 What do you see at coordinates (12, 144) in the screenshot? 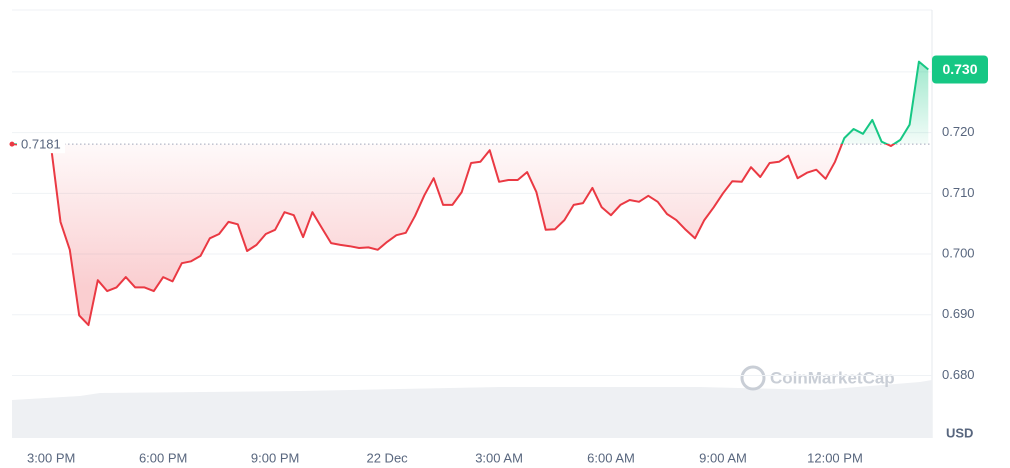
I see `baseline-dot` at bounding box center [12, 144].